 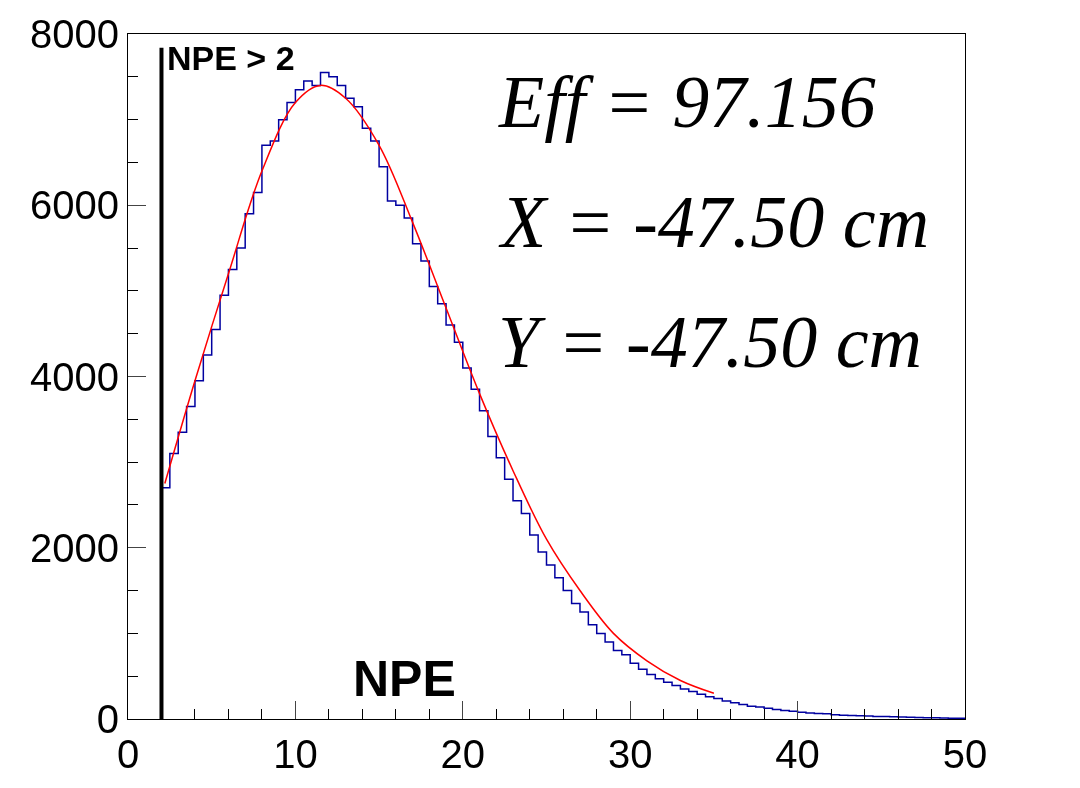 I want to click on x-tick-label: 30, so click(x=630, y=754).